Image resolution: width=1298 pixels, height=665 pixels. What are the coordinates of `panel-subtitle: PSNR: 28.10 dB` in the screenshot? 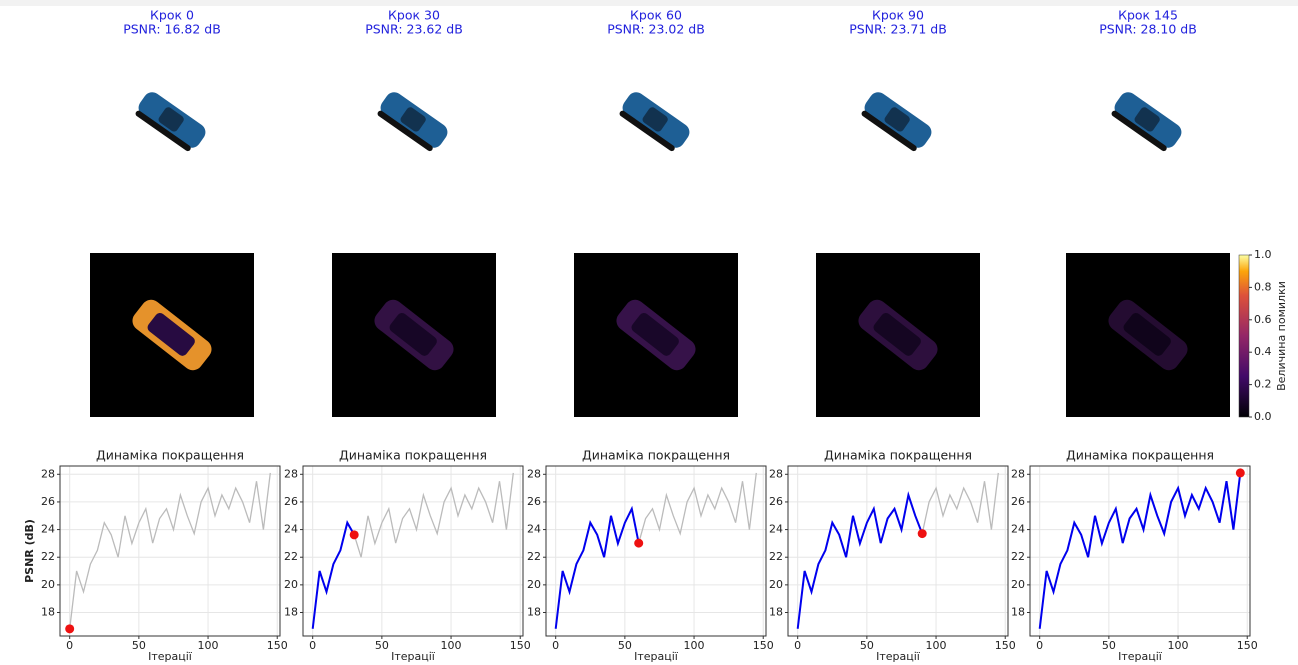 It's located at (1148, 29).